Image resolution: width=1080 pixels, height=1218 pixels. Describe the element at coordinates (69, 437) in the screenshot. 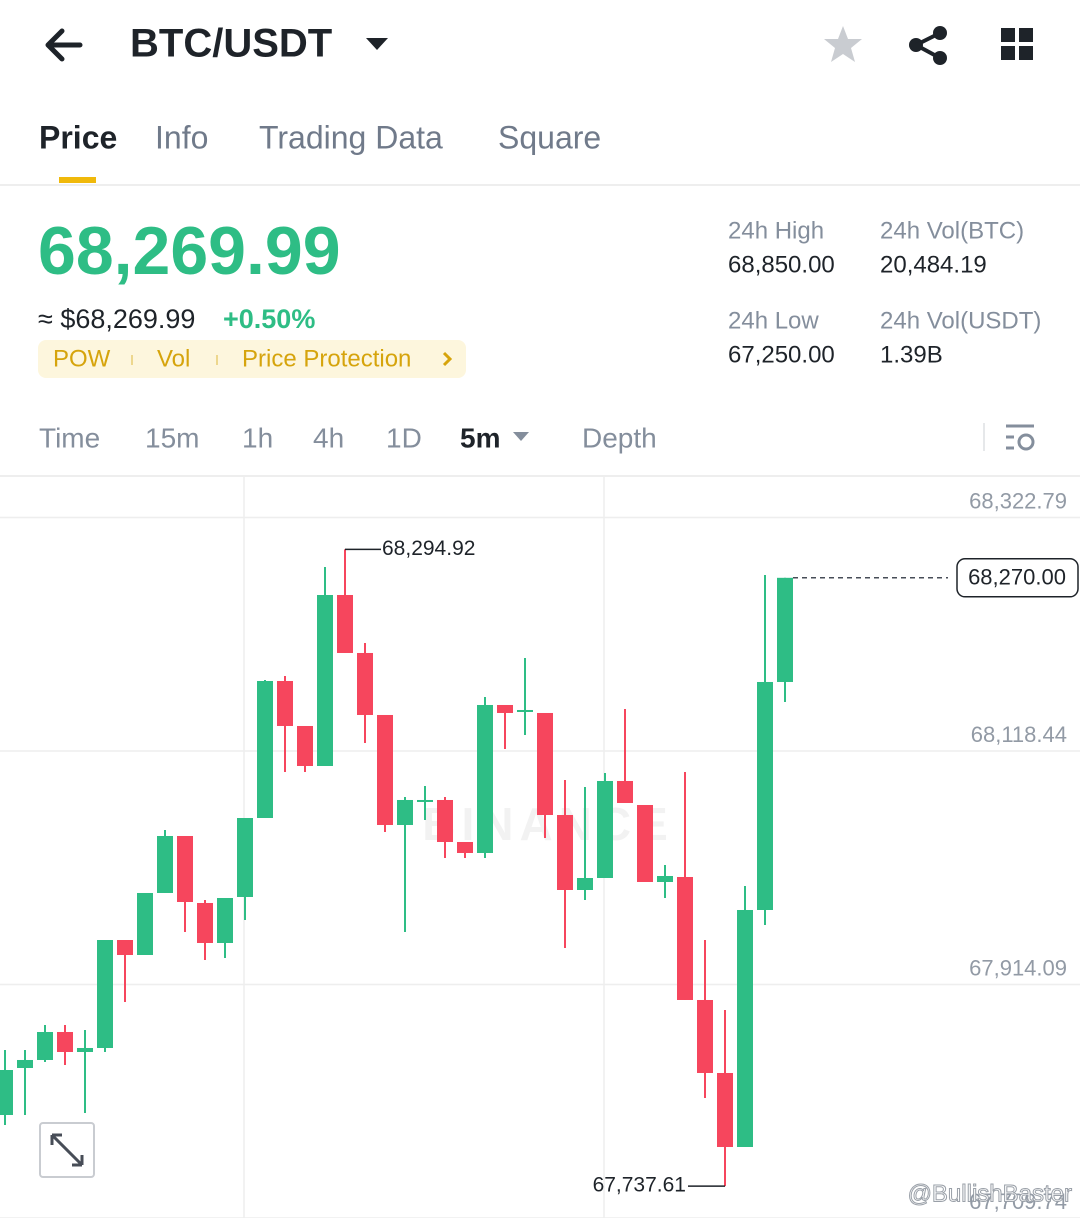

I see `interval: Time` at that location.